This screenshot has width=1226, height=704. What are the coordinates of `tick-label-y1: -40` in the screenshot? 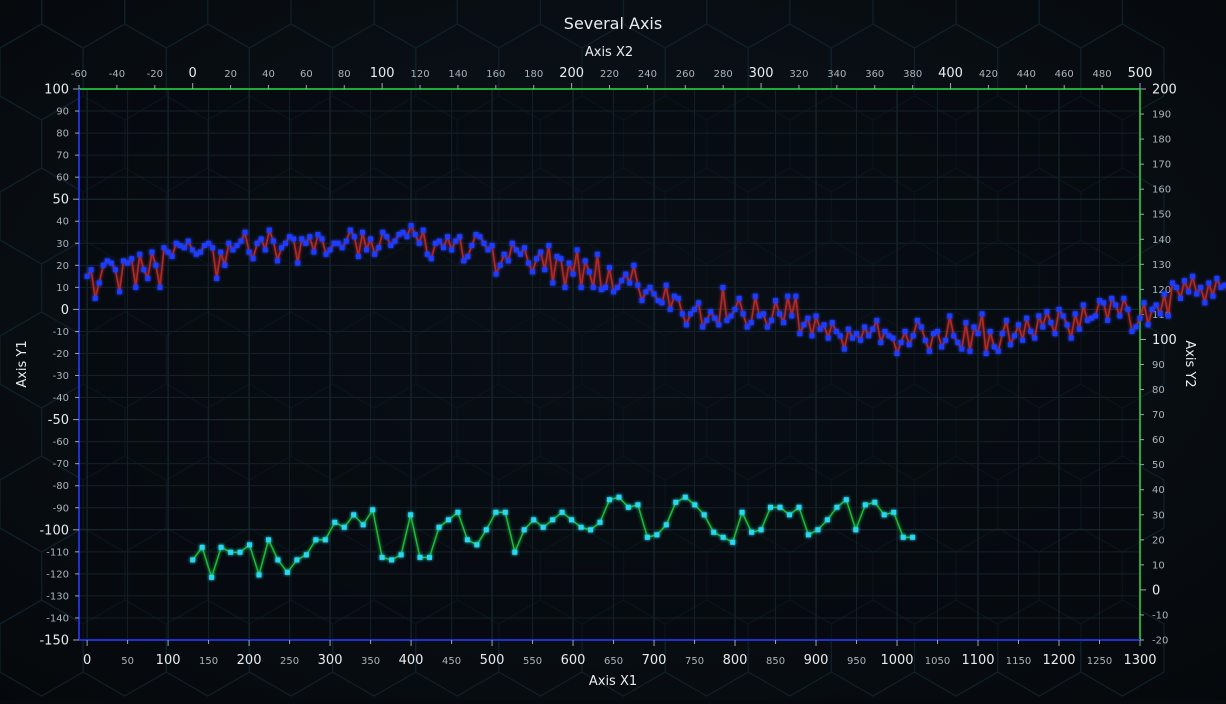 It's located at (61, 398).